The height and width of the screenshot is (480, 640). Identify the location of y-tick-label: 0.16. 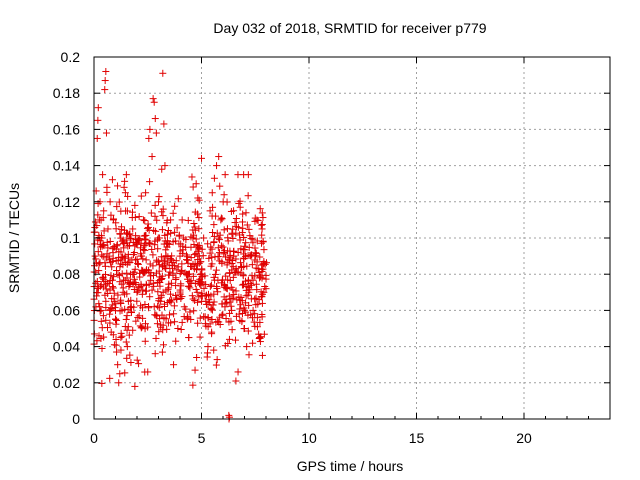
(66, 129).